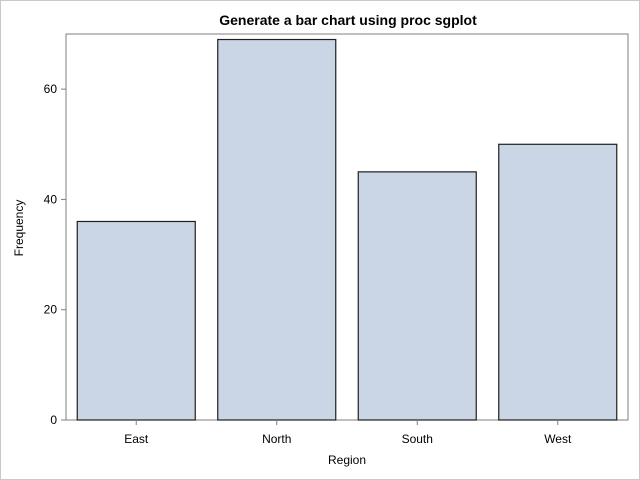 The height and width of the screenshot is (480, 640). What do you see at coordinates (347, 460) in the screenshot?
I see `x-axis-label: Region` at bounding box center [347, 460].